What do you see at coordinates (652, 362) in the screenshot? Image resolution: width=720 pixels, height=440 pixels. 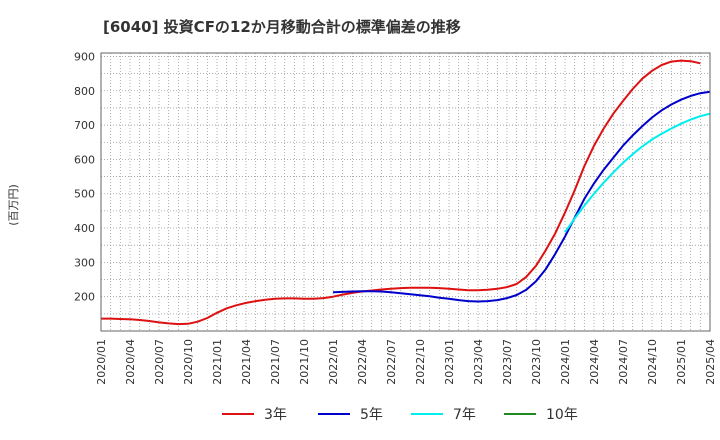 I see `x-tick-label: 2024/10` at bounding box center [652, 362].